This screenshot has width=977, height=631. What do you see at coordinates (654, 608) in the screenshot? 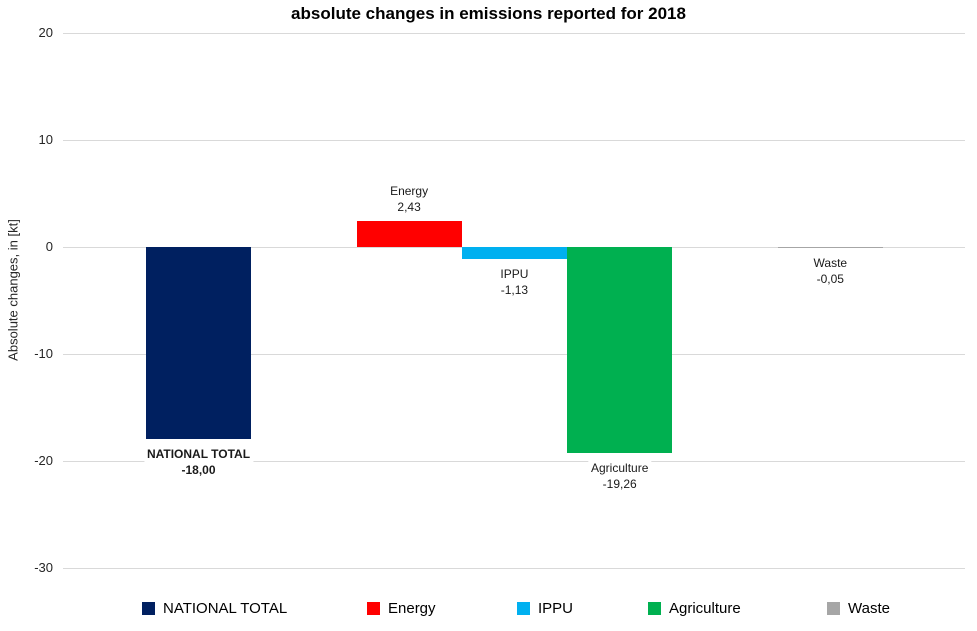
I see `legend-swatch-agriculture` at bounding box center [654, 608].